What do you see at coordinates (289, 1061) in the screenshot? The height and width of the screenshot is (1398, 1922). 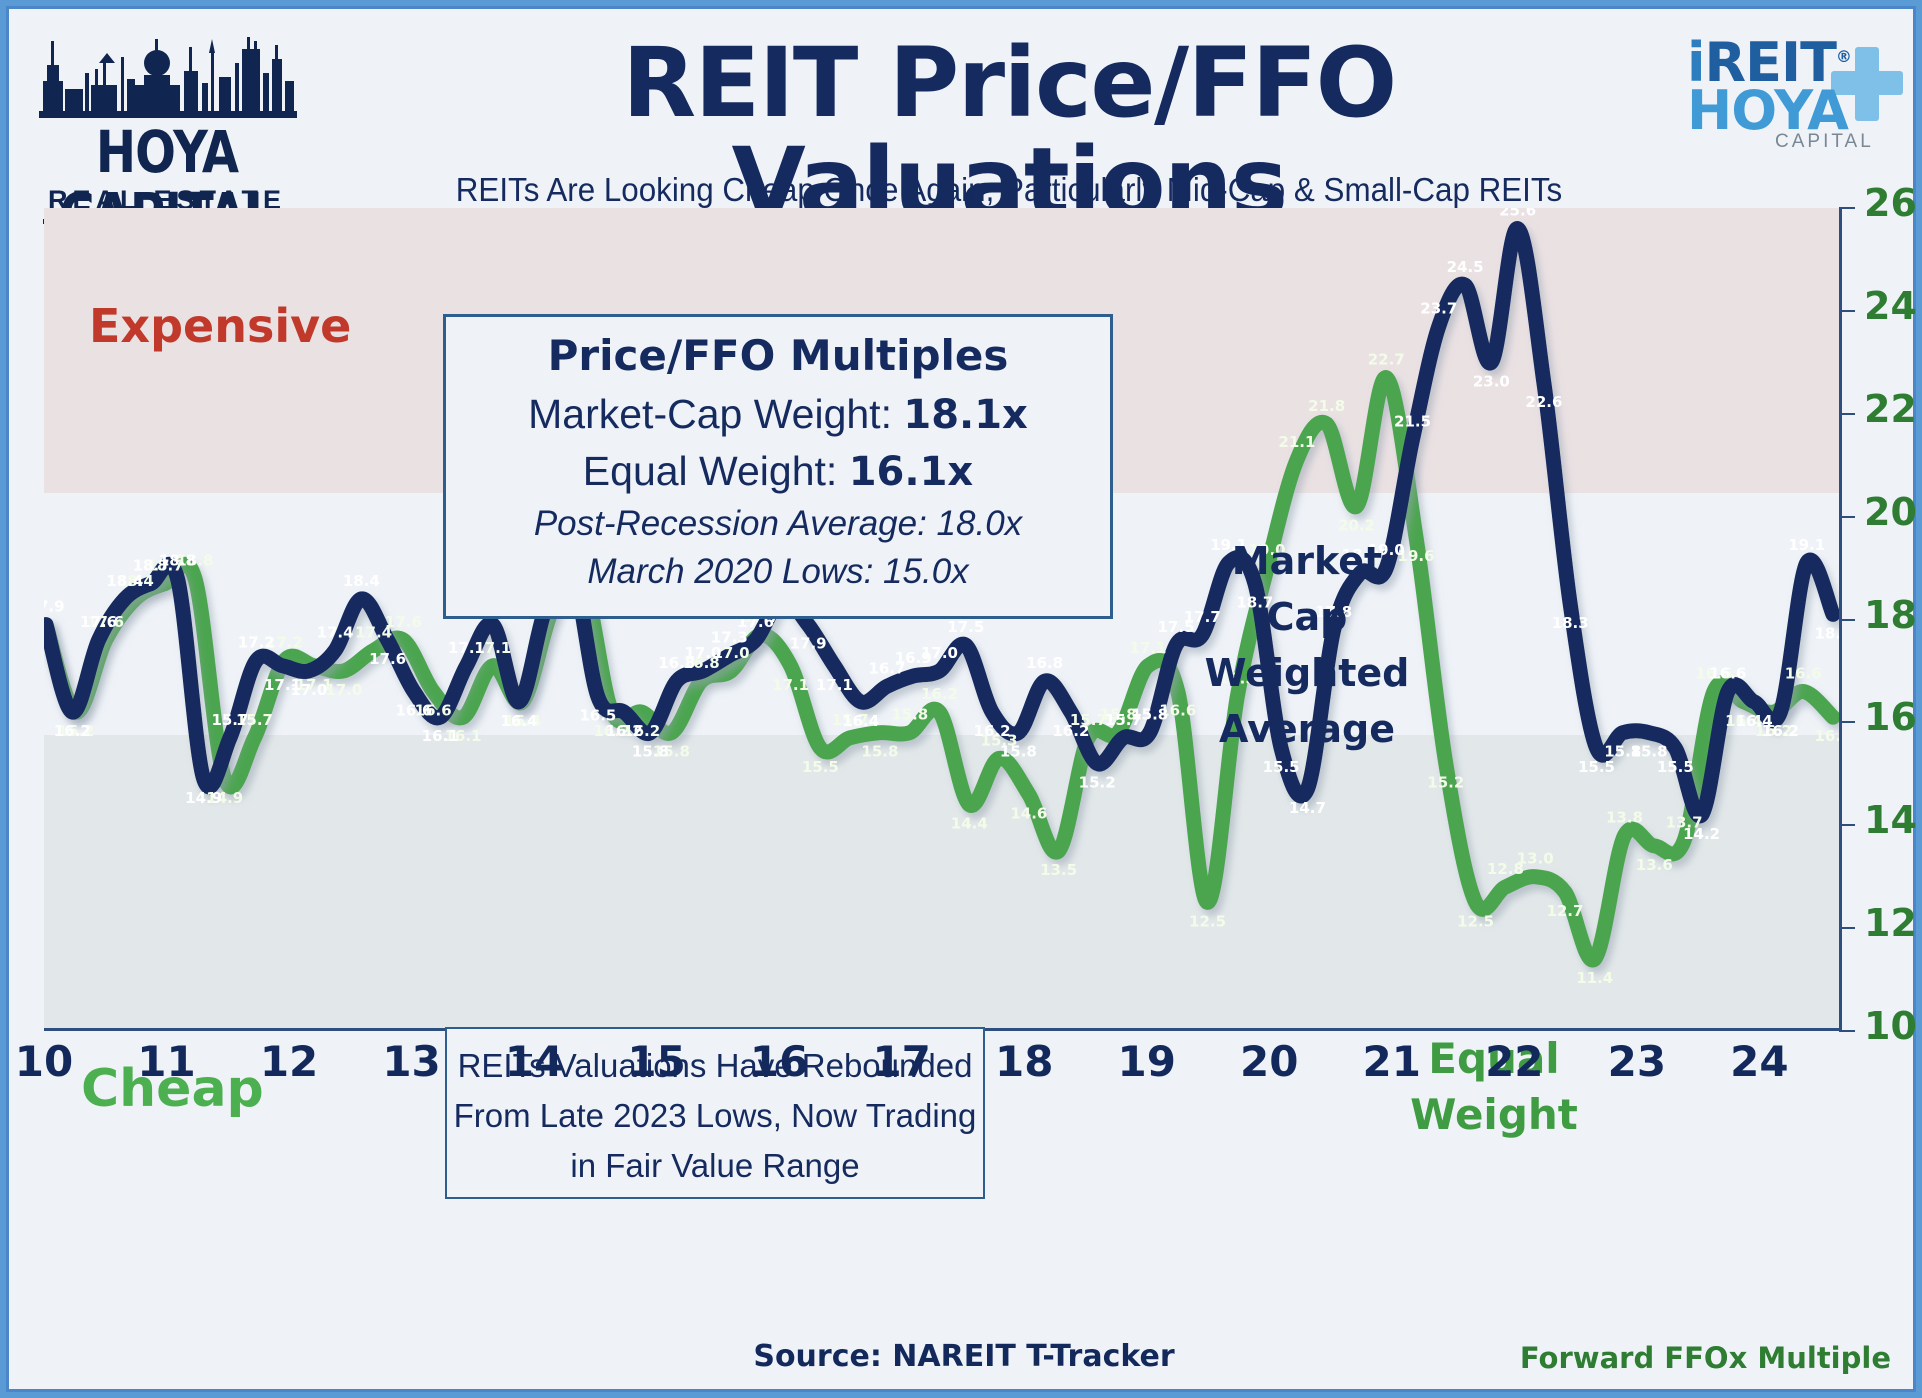 I see `x-tick-label-12: 12` at bounding box center [289, 1061].